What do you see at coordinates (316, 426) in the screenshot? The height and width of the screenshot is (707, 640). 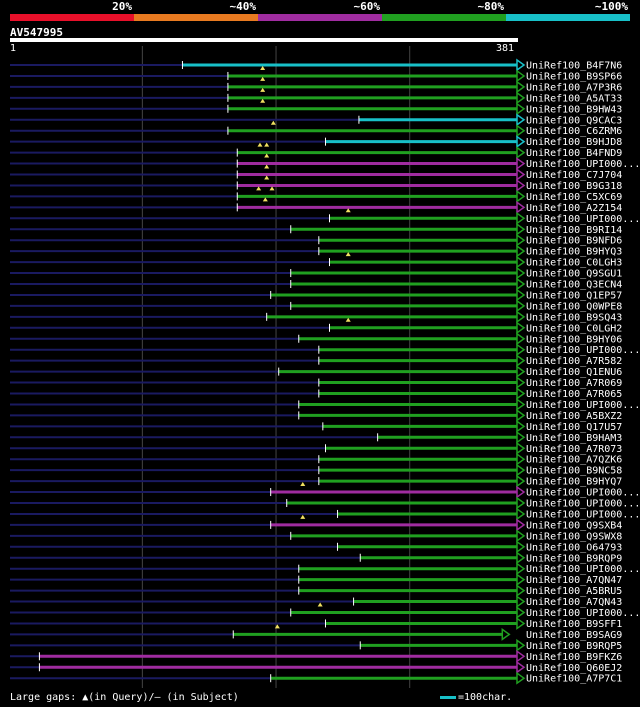 I see `hit-row: UniRef100_Q17U57` at bounding box center [316, 426].